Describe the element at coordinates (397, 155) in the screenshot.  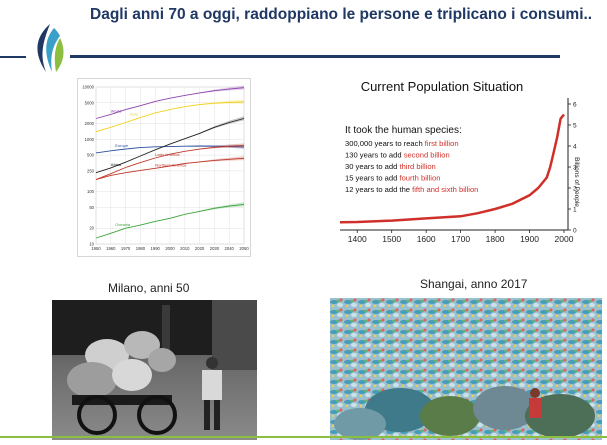
I see `chart2-annotation-line: 130 years to add second billion` at that location.